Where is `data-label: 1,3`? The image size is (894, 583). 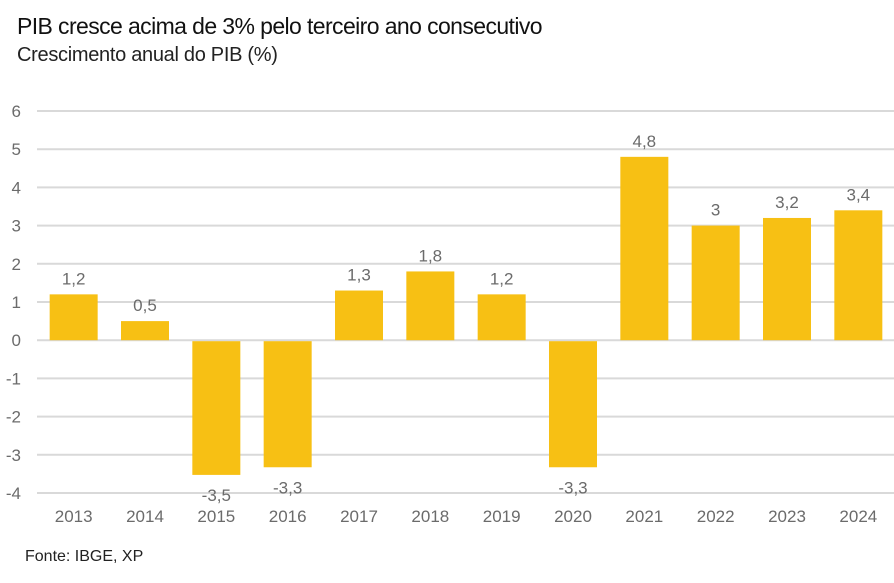 data-label: 1,3 is located at coordinates (359, 275).